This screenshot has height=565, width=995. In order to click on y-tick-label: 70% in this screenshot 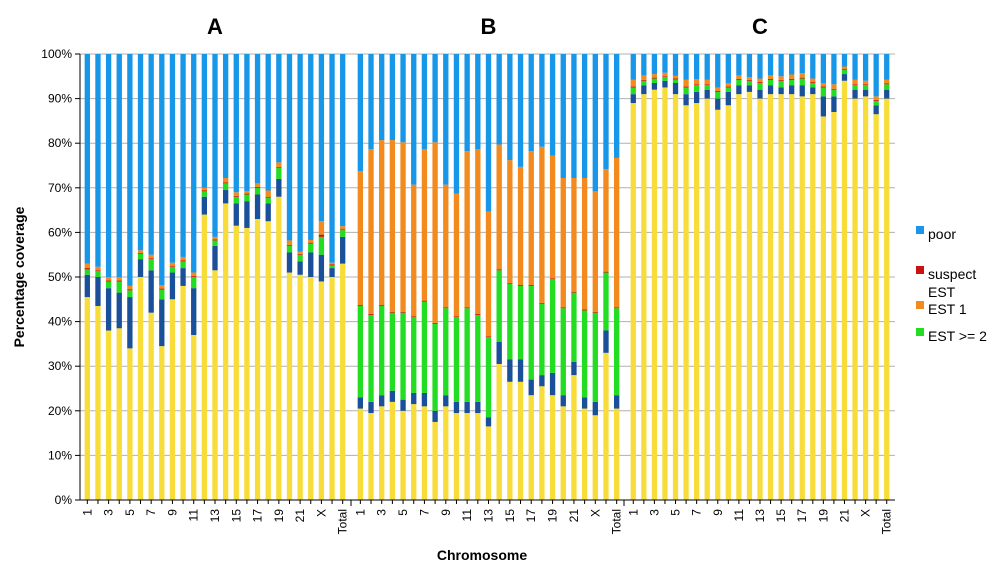, I will do `click(60, 188)`.